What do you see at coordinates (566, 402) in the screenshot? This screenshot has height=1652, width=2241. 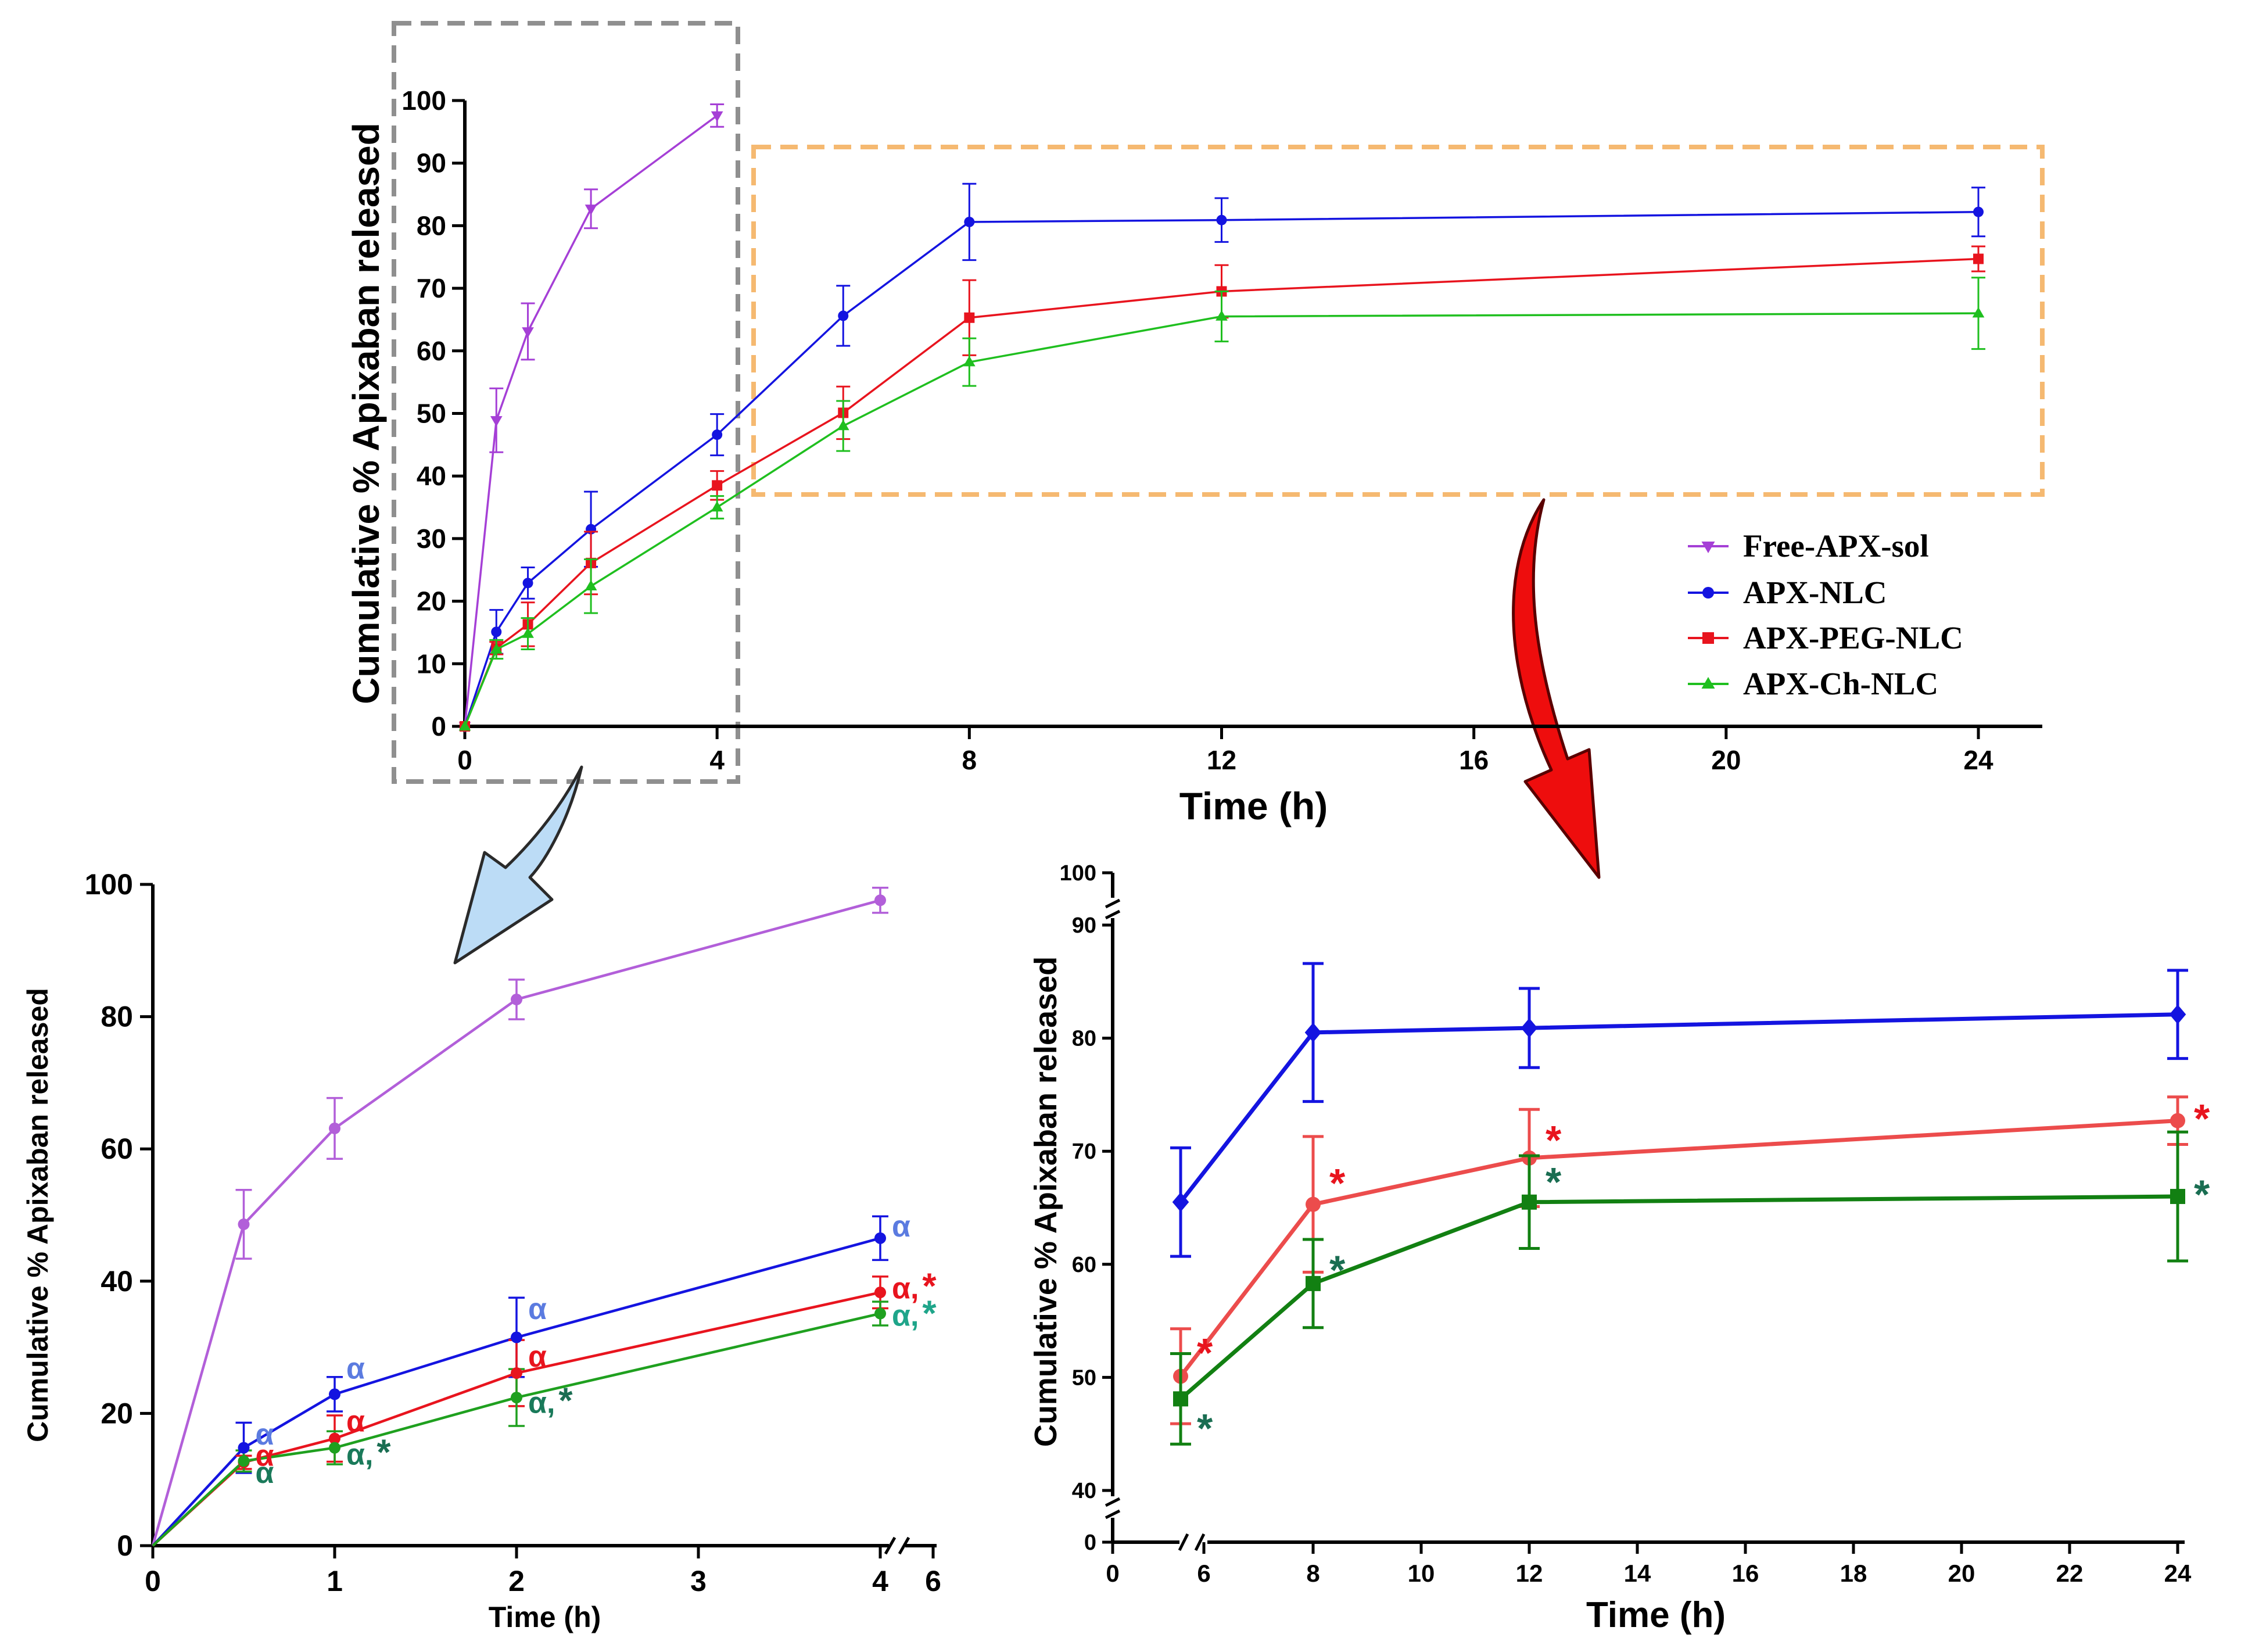 I see `zoom-box-early` at bounding box center [566, 402].